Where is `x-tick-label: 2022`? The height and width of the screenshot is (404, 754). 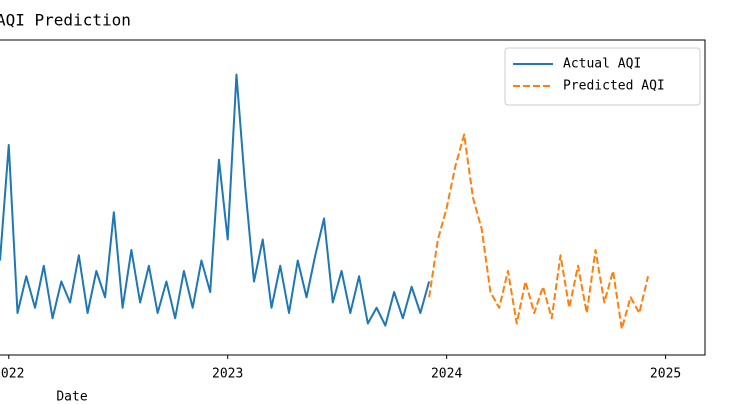 x-tick-label: 2022 is located at coordinates (12, 374).